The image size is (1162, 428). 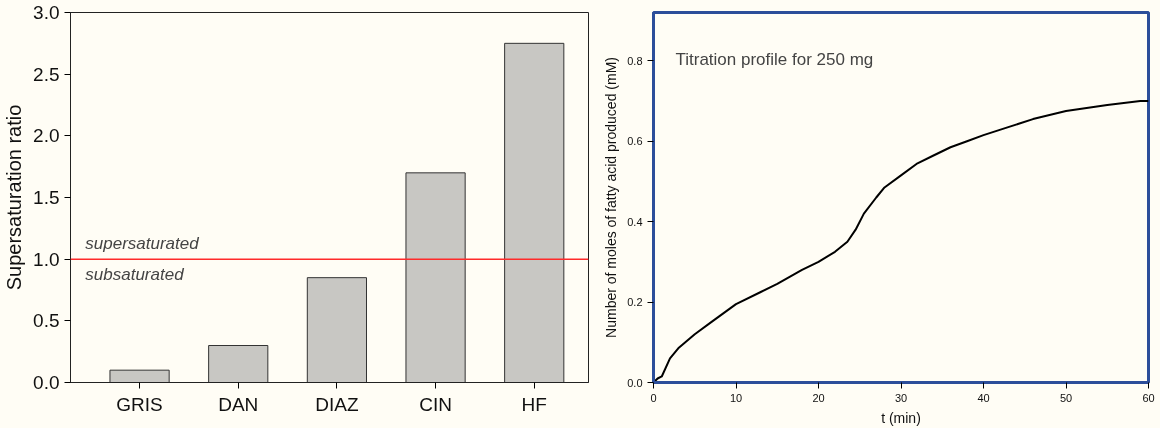 I want to click on text: Titration profile for 250 mg, so click(x=774, y=59).